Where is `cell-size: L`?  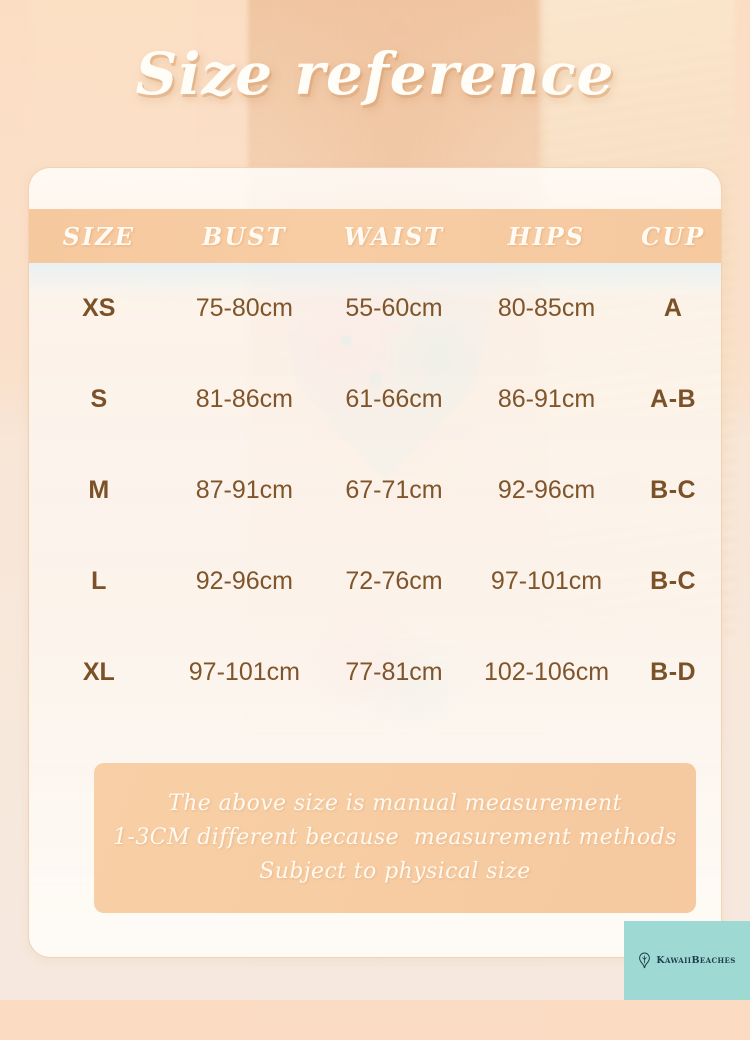
cell-size: L is located at coordinates (99, 581).